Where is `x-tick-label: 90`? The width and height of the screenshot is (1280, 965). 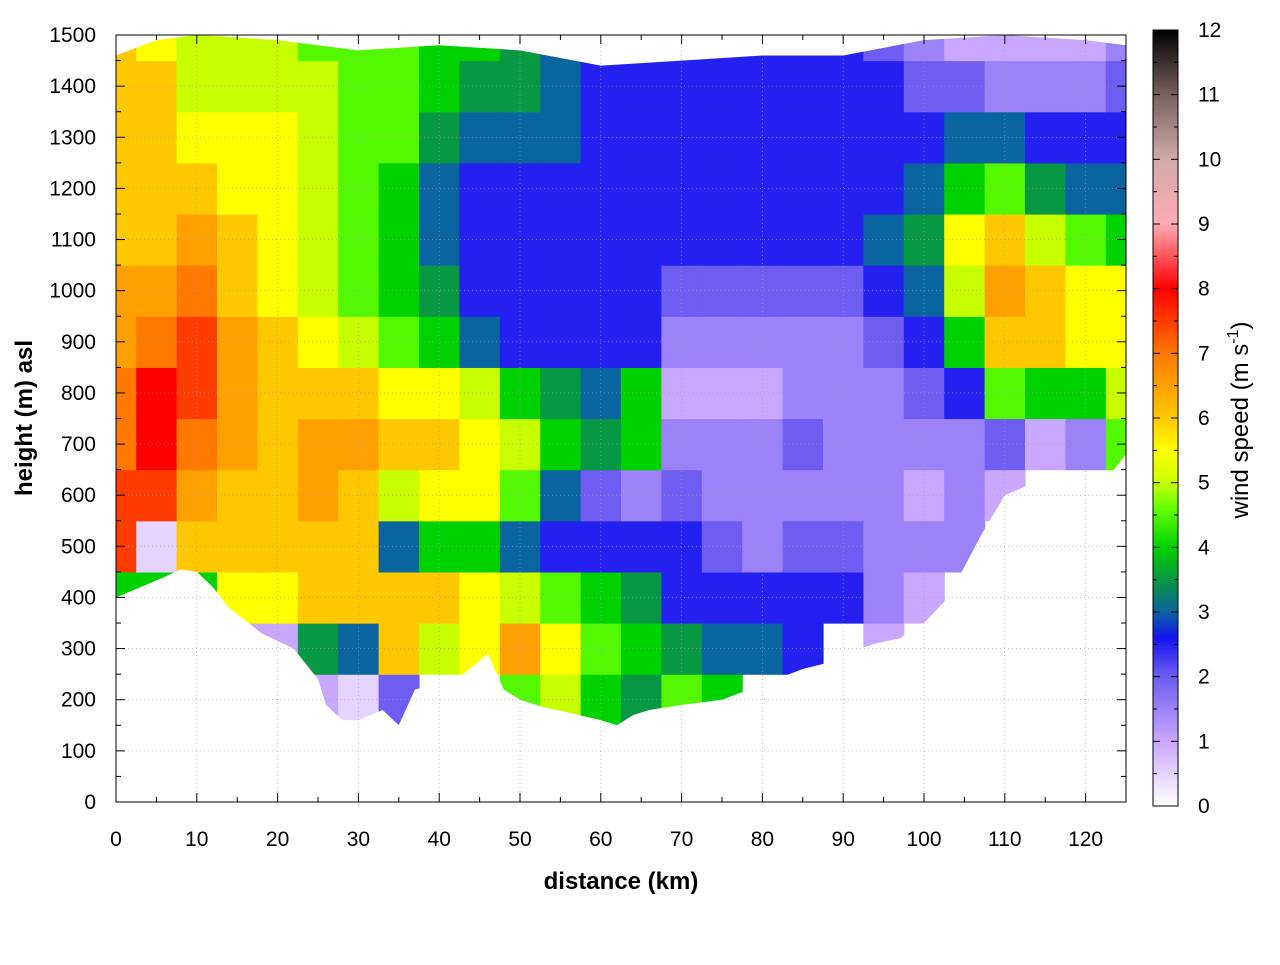
x-tick-label: 90 is located at coordinates (843, 839).